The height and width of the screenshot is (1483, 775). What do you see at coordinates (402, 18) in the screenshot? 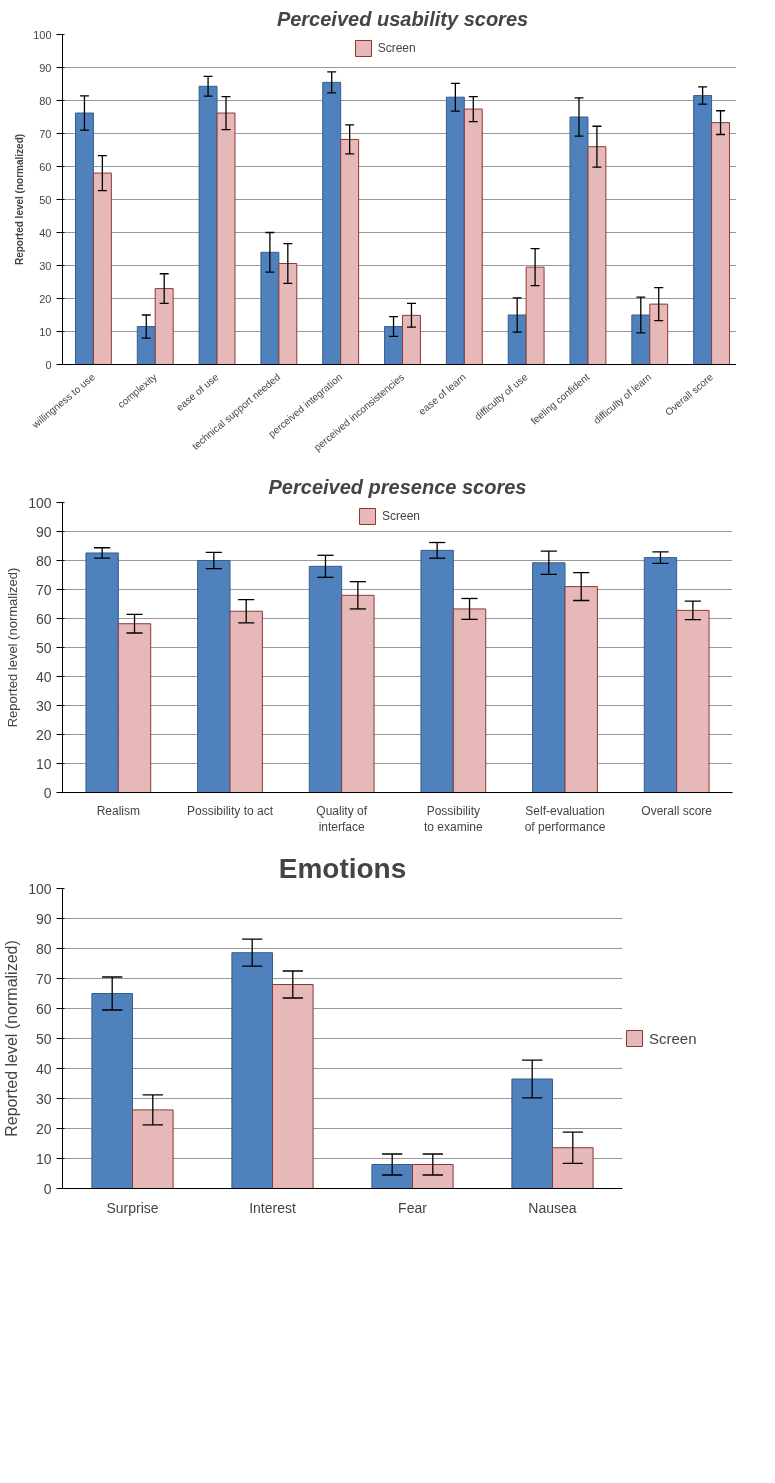
I see `chart-title: Perceived usability scores` at bounding box center [402, 18].